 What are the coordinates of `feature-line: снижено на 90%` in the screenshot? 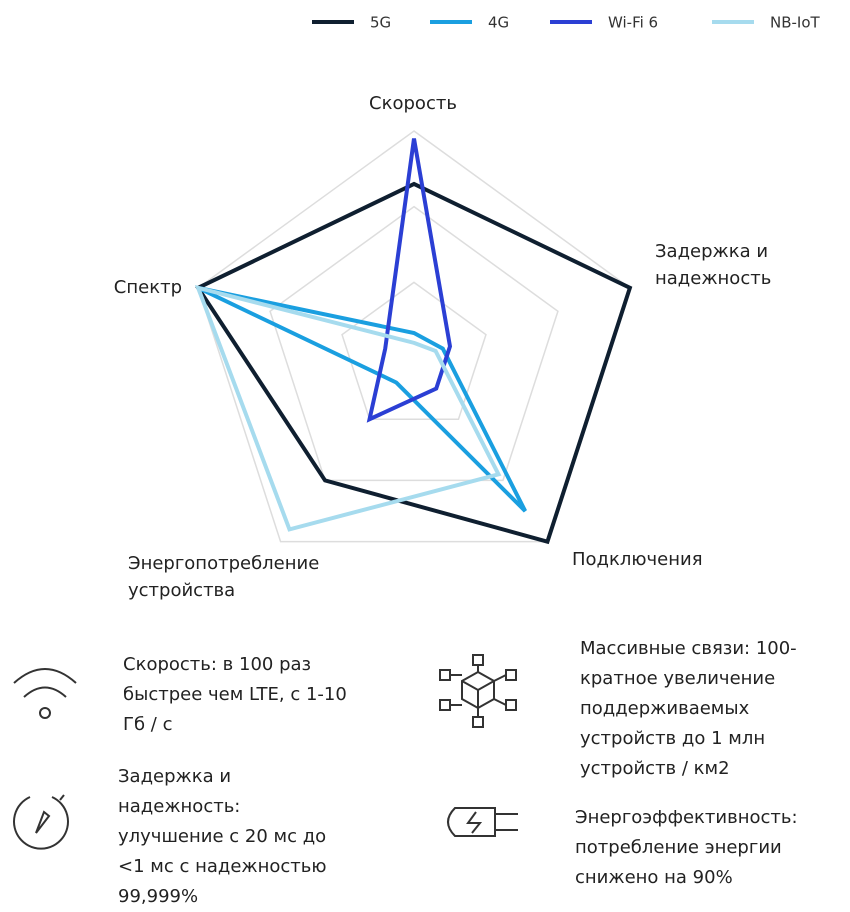 It's located at (654, 877).